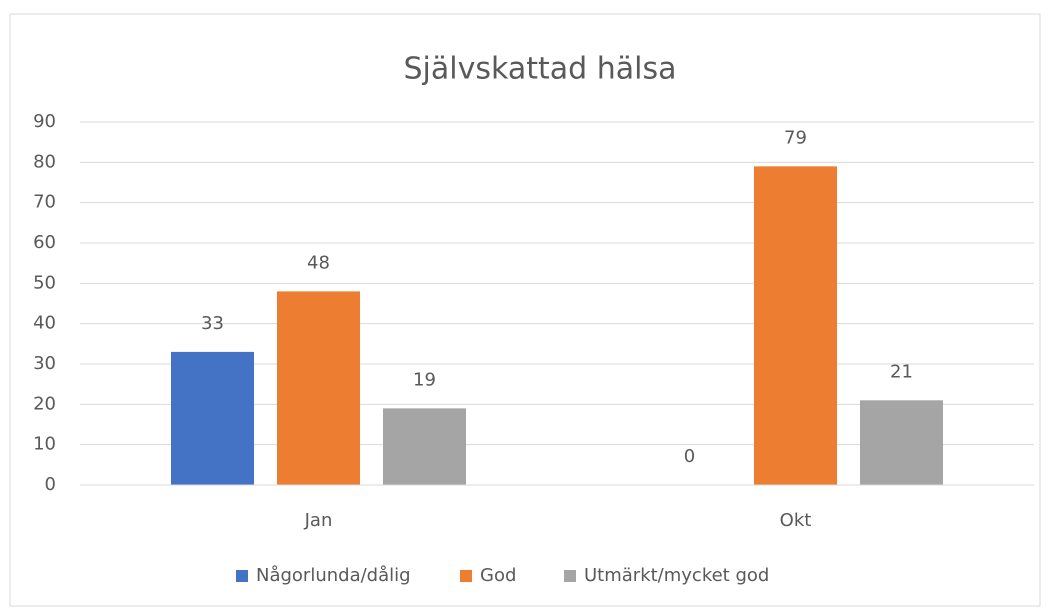  Describe the element at coordinates (44, 403) in the screenshot. I see `y-tick-label: 20` at that location.